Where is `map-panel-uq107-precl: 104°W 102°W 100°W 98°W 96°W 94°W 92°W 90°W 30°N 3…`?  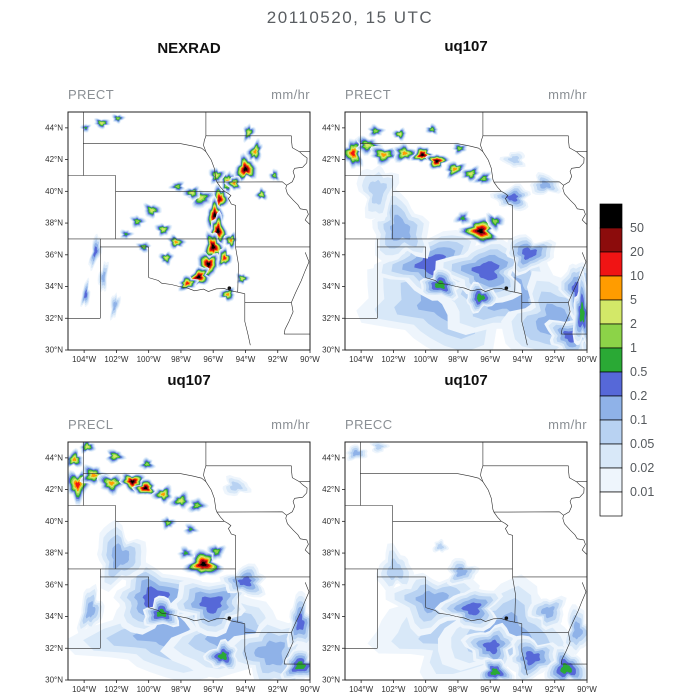 map-panel-uq107-precl: 104°W 102°W 100°W 98°W 96°W 94°W 92°W 90°W 30°N 3… is located at coordinates (182, 567).